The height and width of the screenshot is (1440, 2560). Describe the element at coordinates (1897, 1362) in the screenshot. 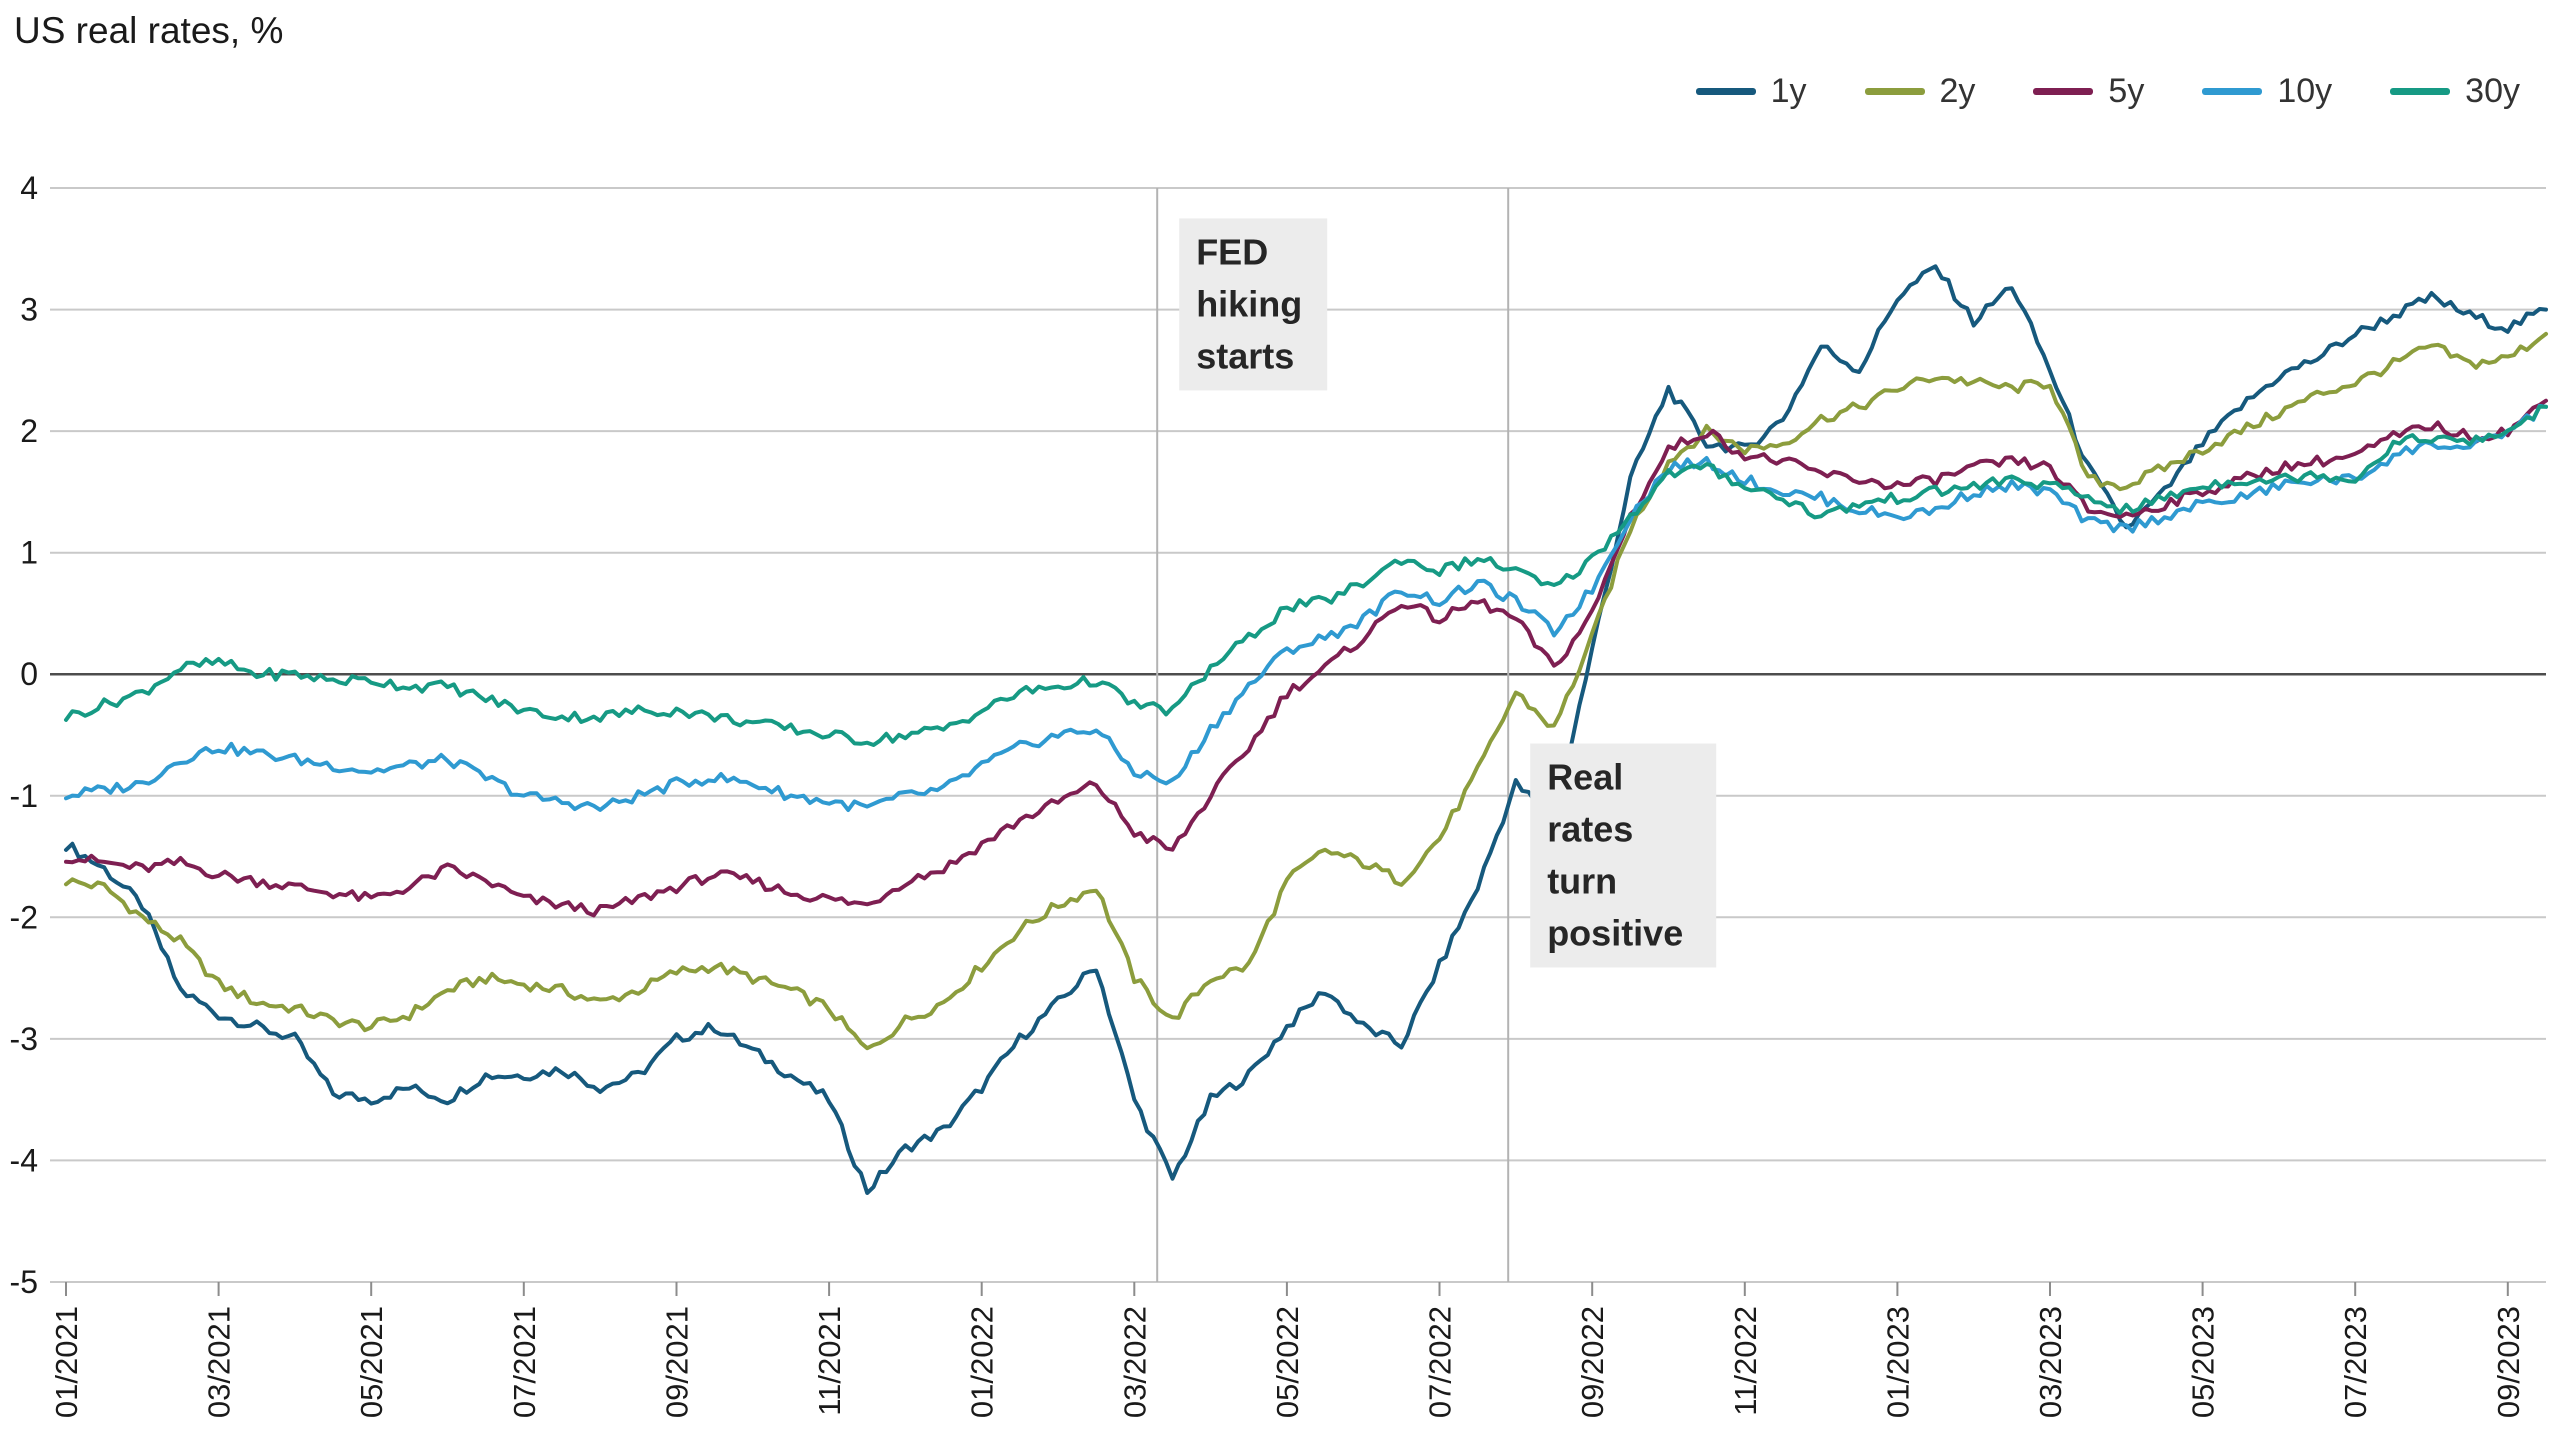

I see `x-tick-label: 01/2023` at that location.